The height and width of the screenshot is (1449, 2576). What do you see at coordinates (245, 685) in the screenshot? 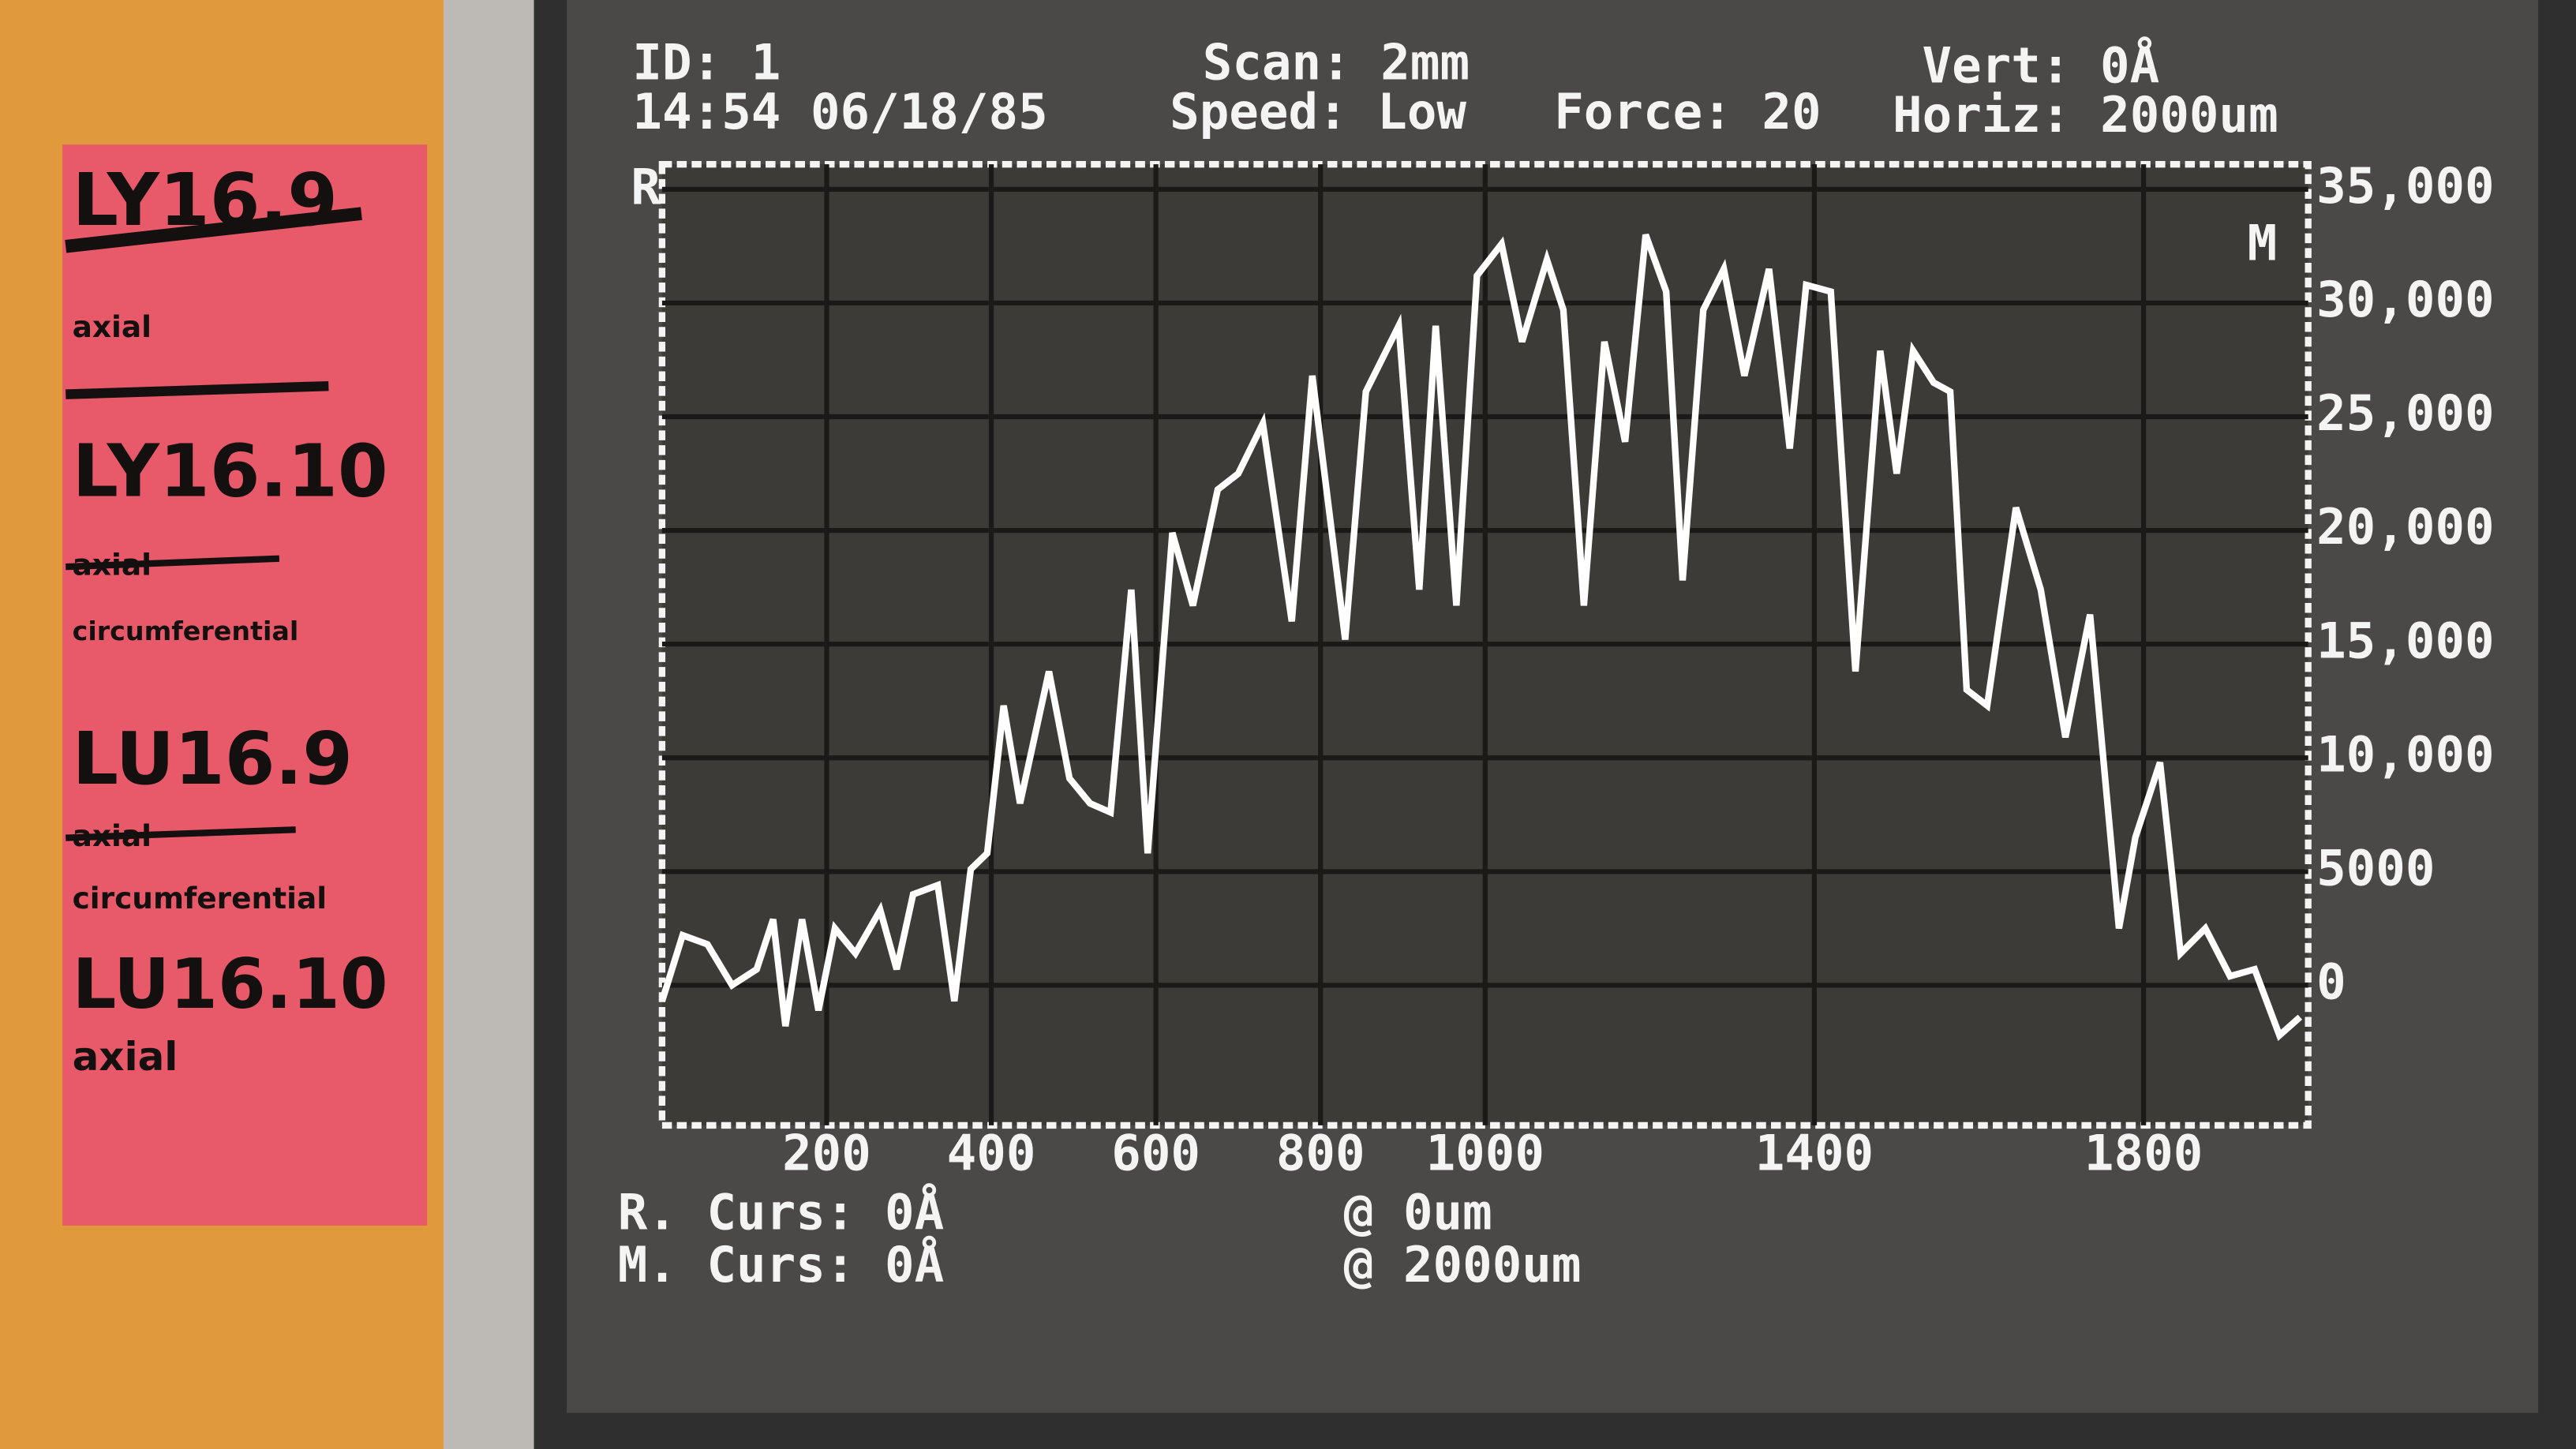
I see `sticky-note` at bounding box center [245, 685].